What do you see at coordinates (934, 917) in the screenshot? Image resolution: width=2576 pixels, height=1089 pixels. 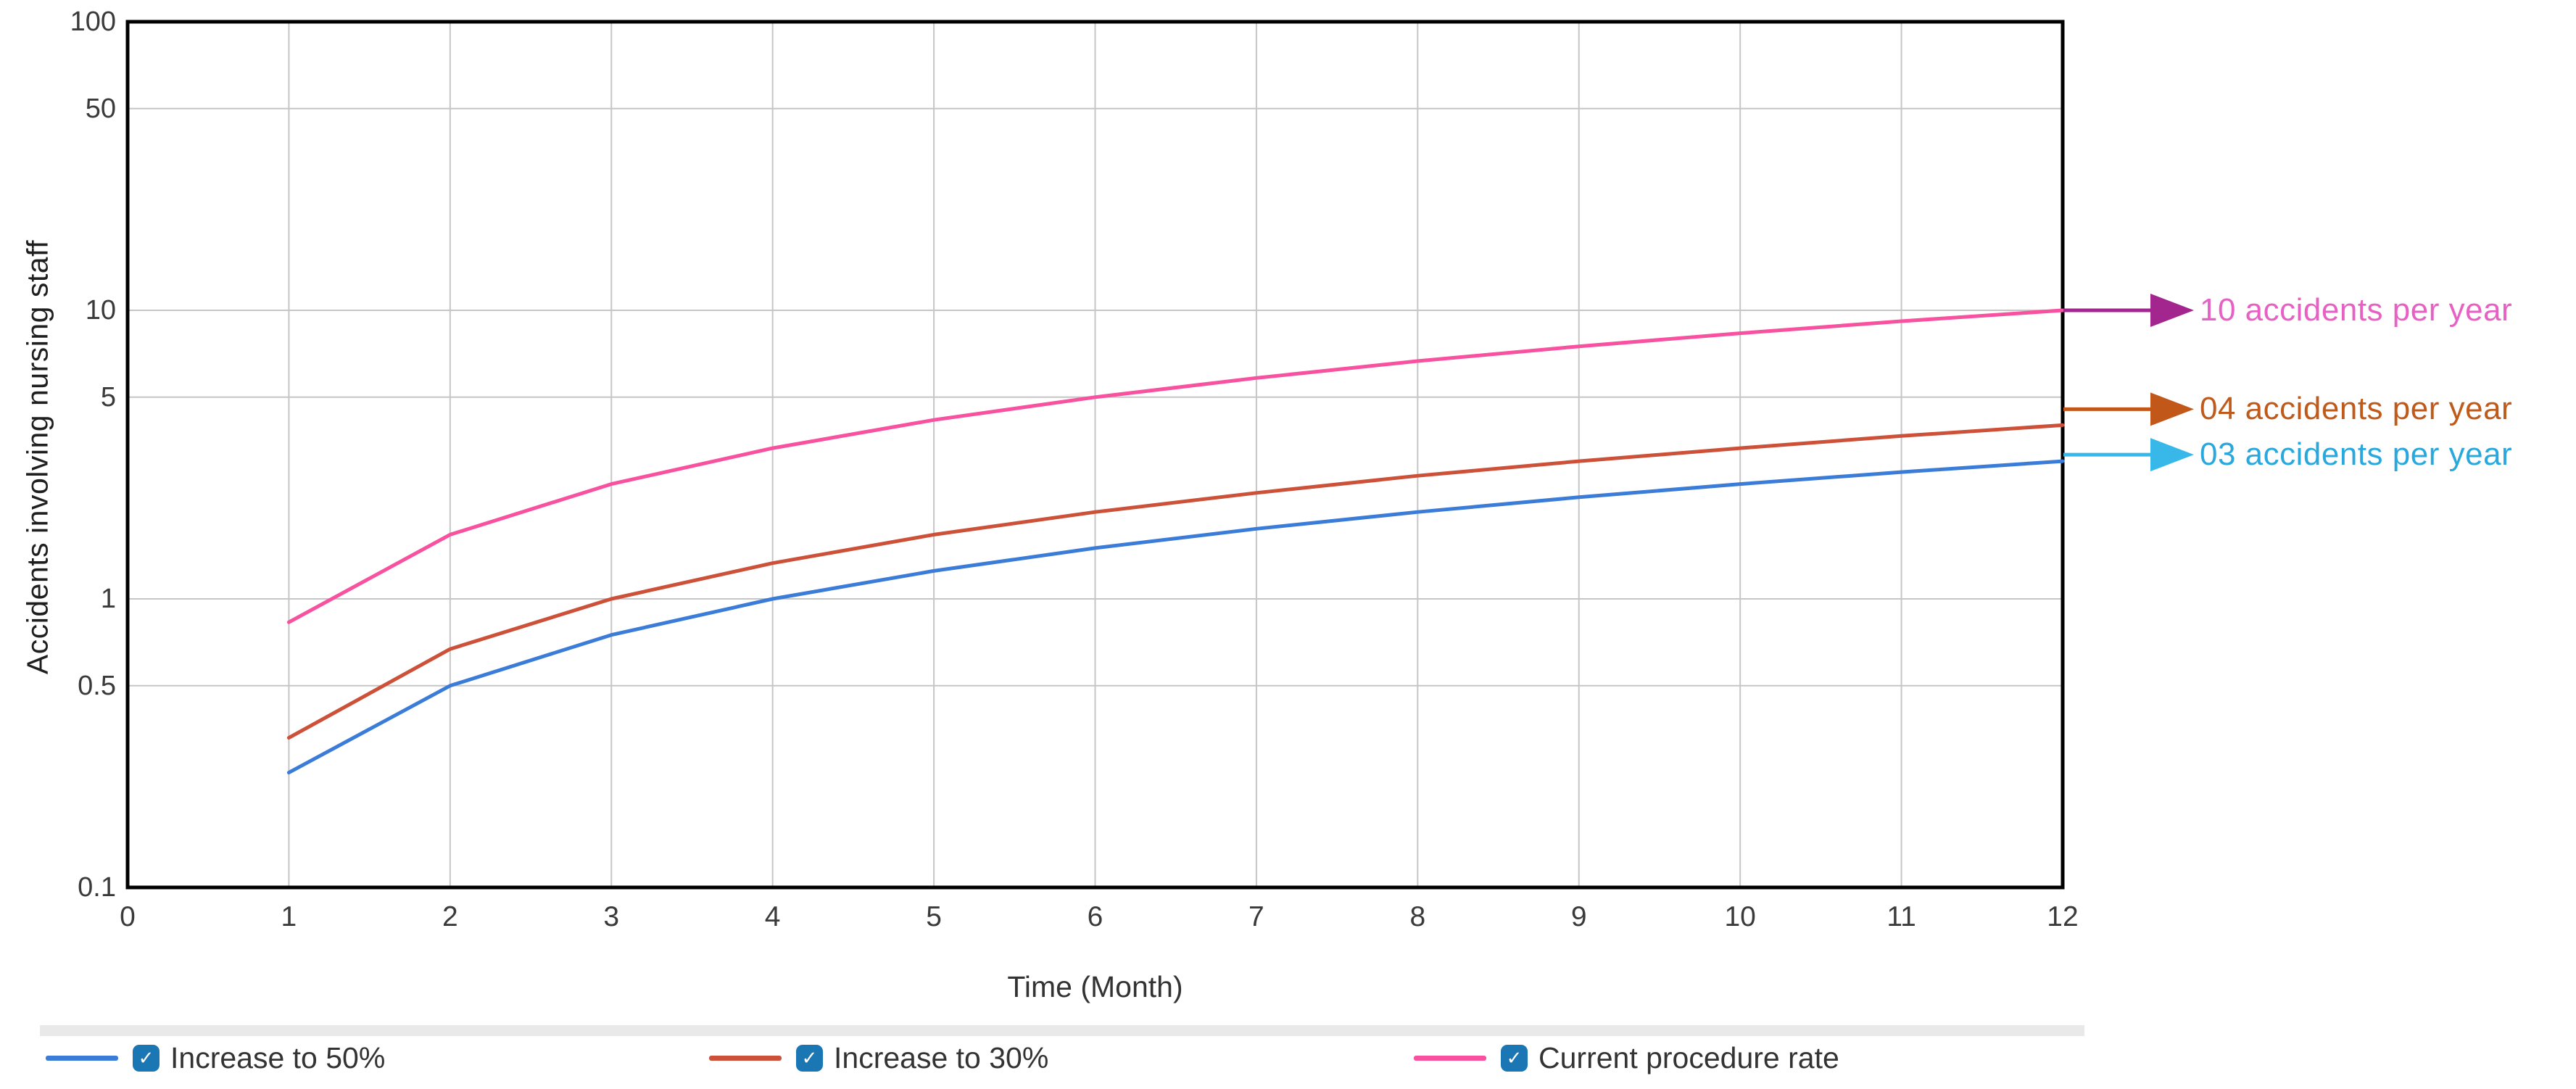 I see `x-tick-label: 5` at bounding box center [934, 917].